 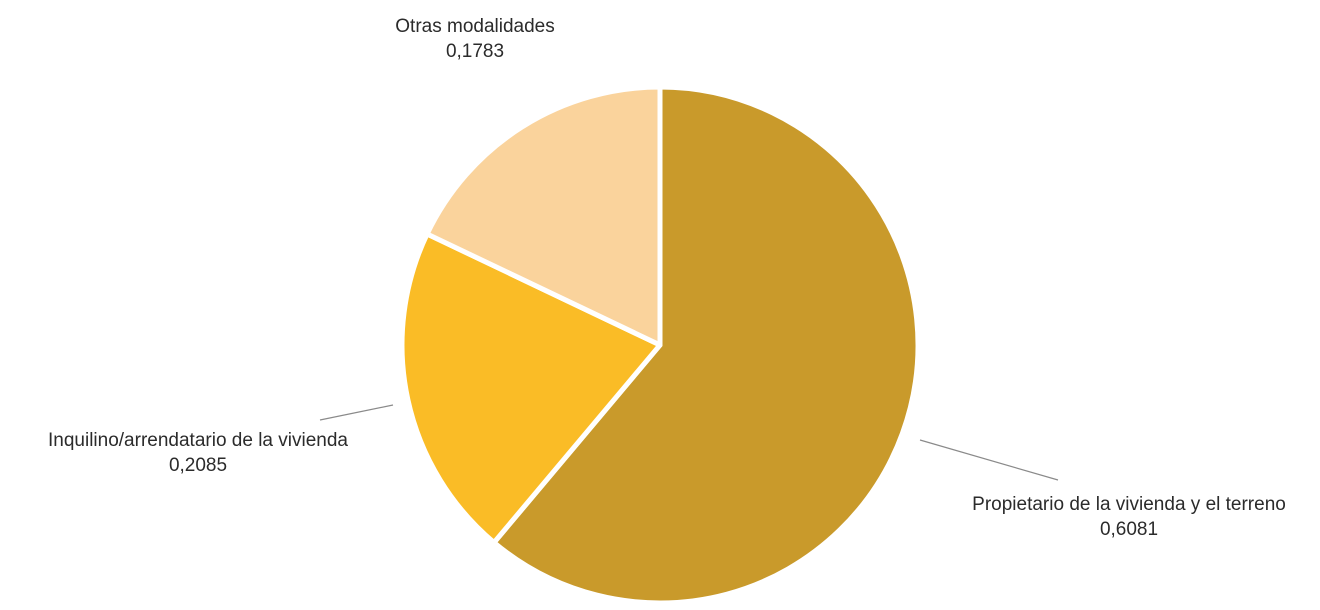 What do you see at coordinates (531, 388) in the screenshot?
I see `pie-slice-inquilino` at bounding box center [531, 388].